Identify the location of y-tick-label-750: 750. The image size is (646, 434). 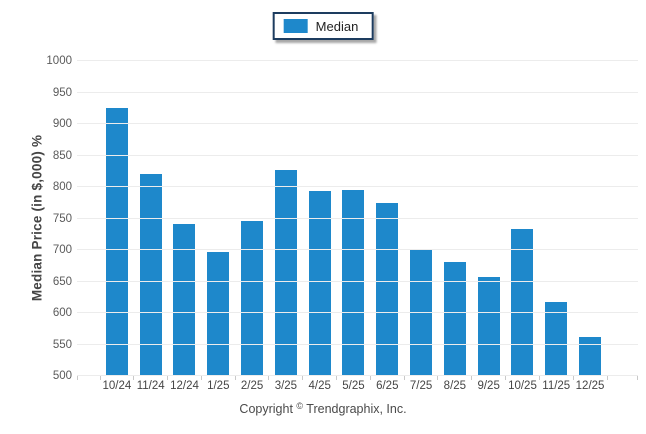
(62, 218).